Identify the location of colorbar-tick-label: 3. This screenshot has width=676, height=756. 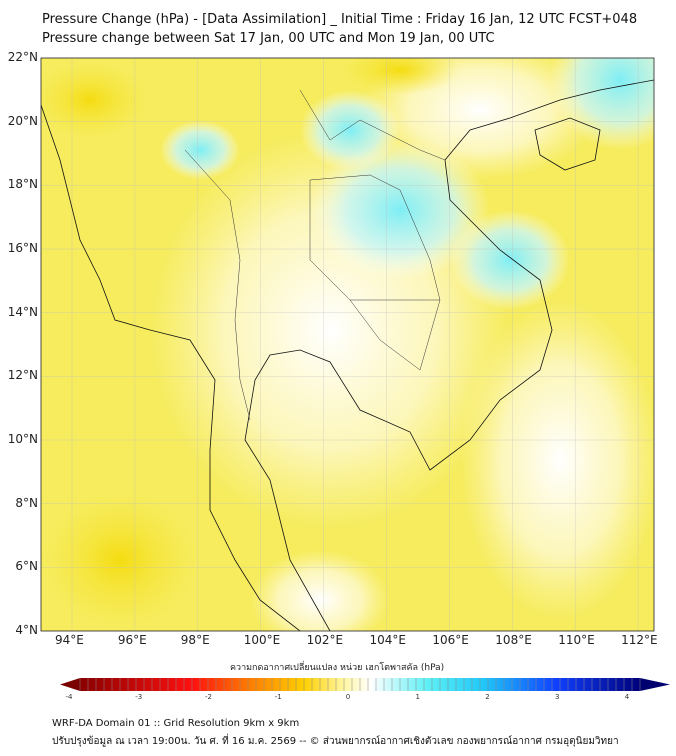
(557, 697).